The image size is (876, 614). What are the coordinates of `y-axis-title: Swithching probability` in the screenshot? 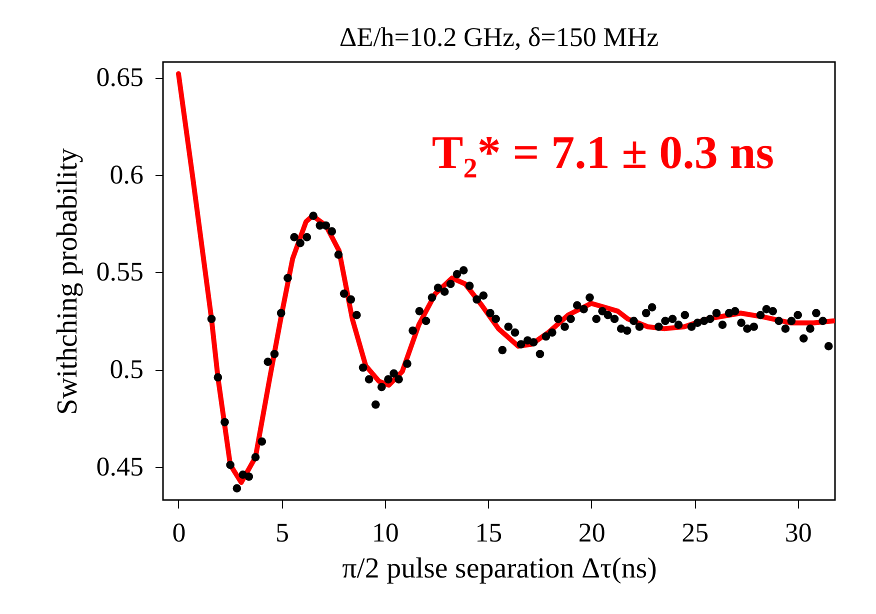 It's located at (67, 281).